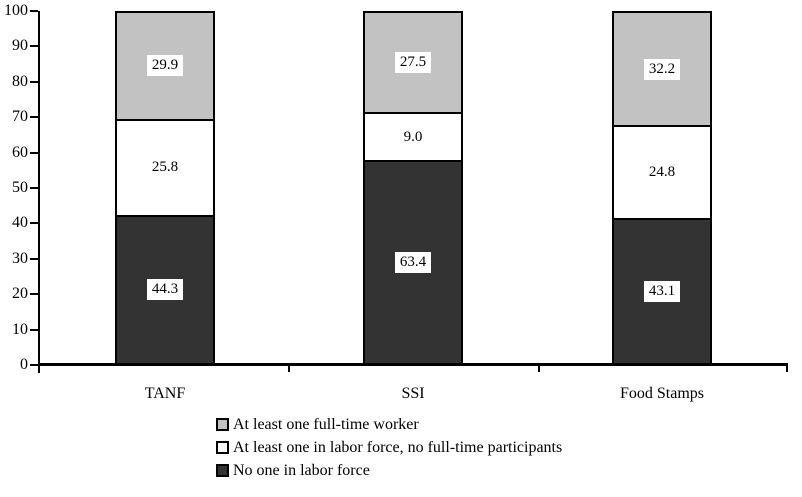 The image size is (802, 497). I want to click on bar-segment: 24.8, so click(662, 172).